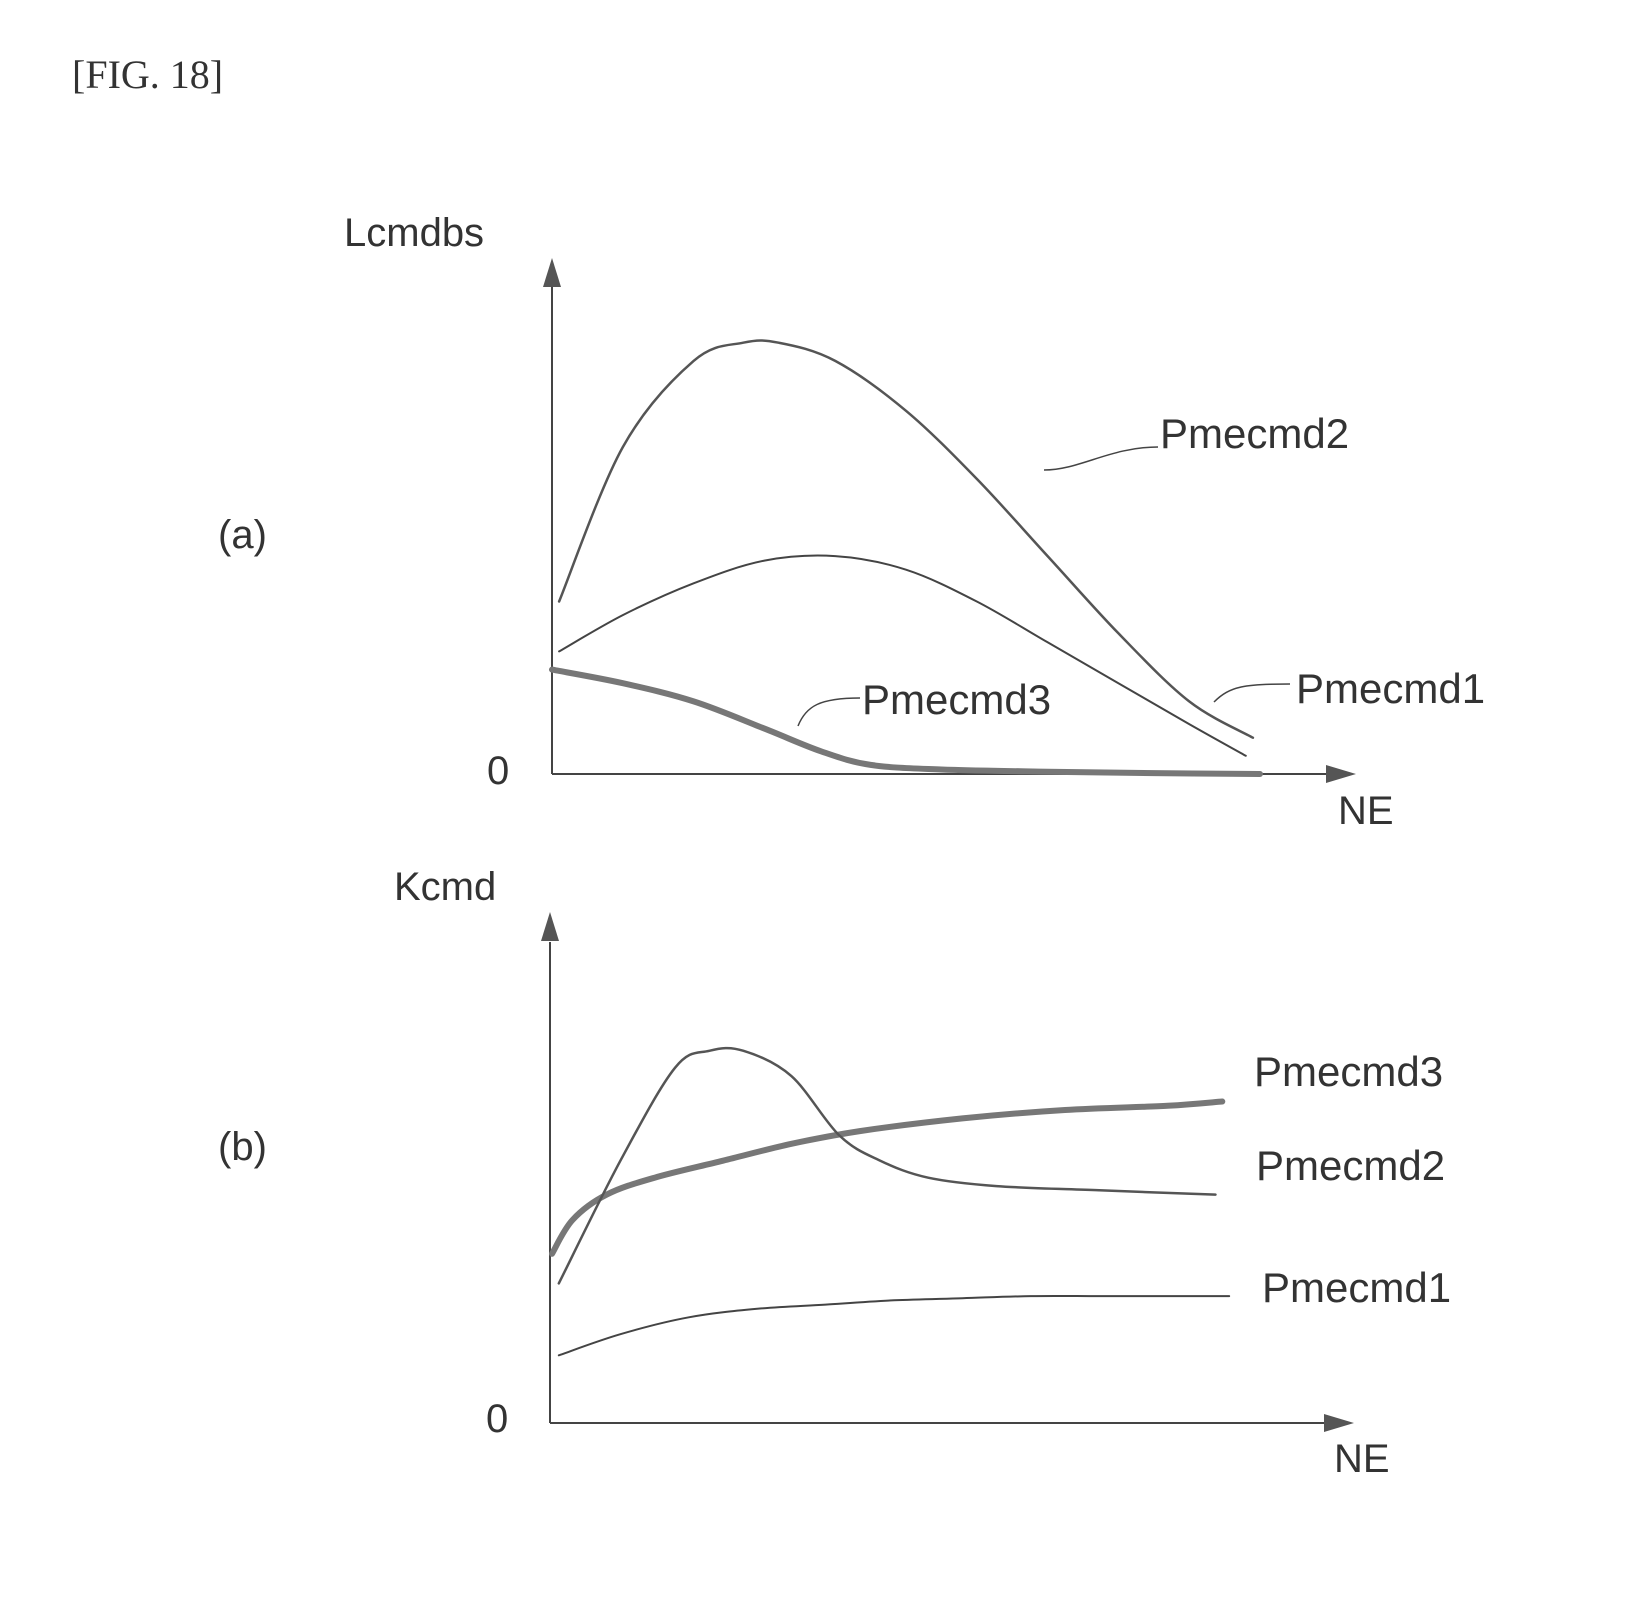  I want to click on panel-a-y-axis-arrow, so click(552, 272).